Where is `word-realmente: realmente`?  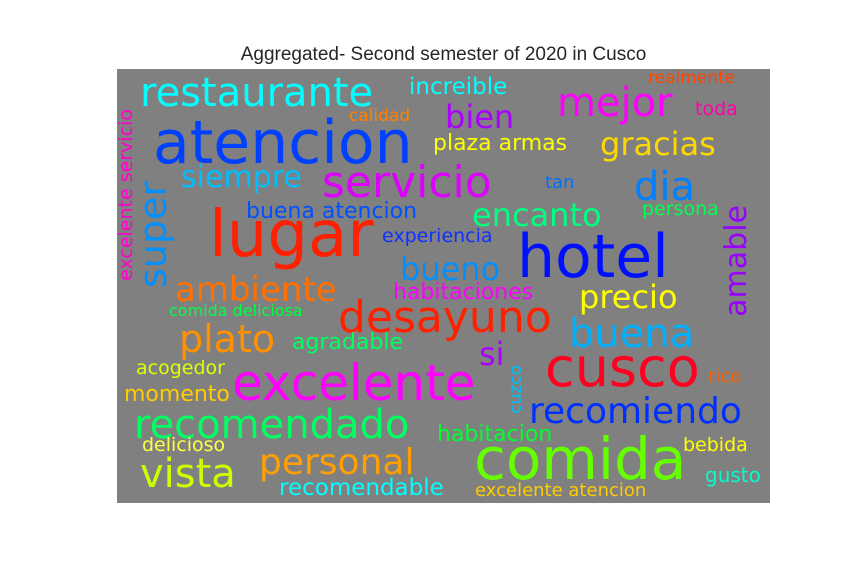
word-realmente: realmente is located at coordinates (692, 78).